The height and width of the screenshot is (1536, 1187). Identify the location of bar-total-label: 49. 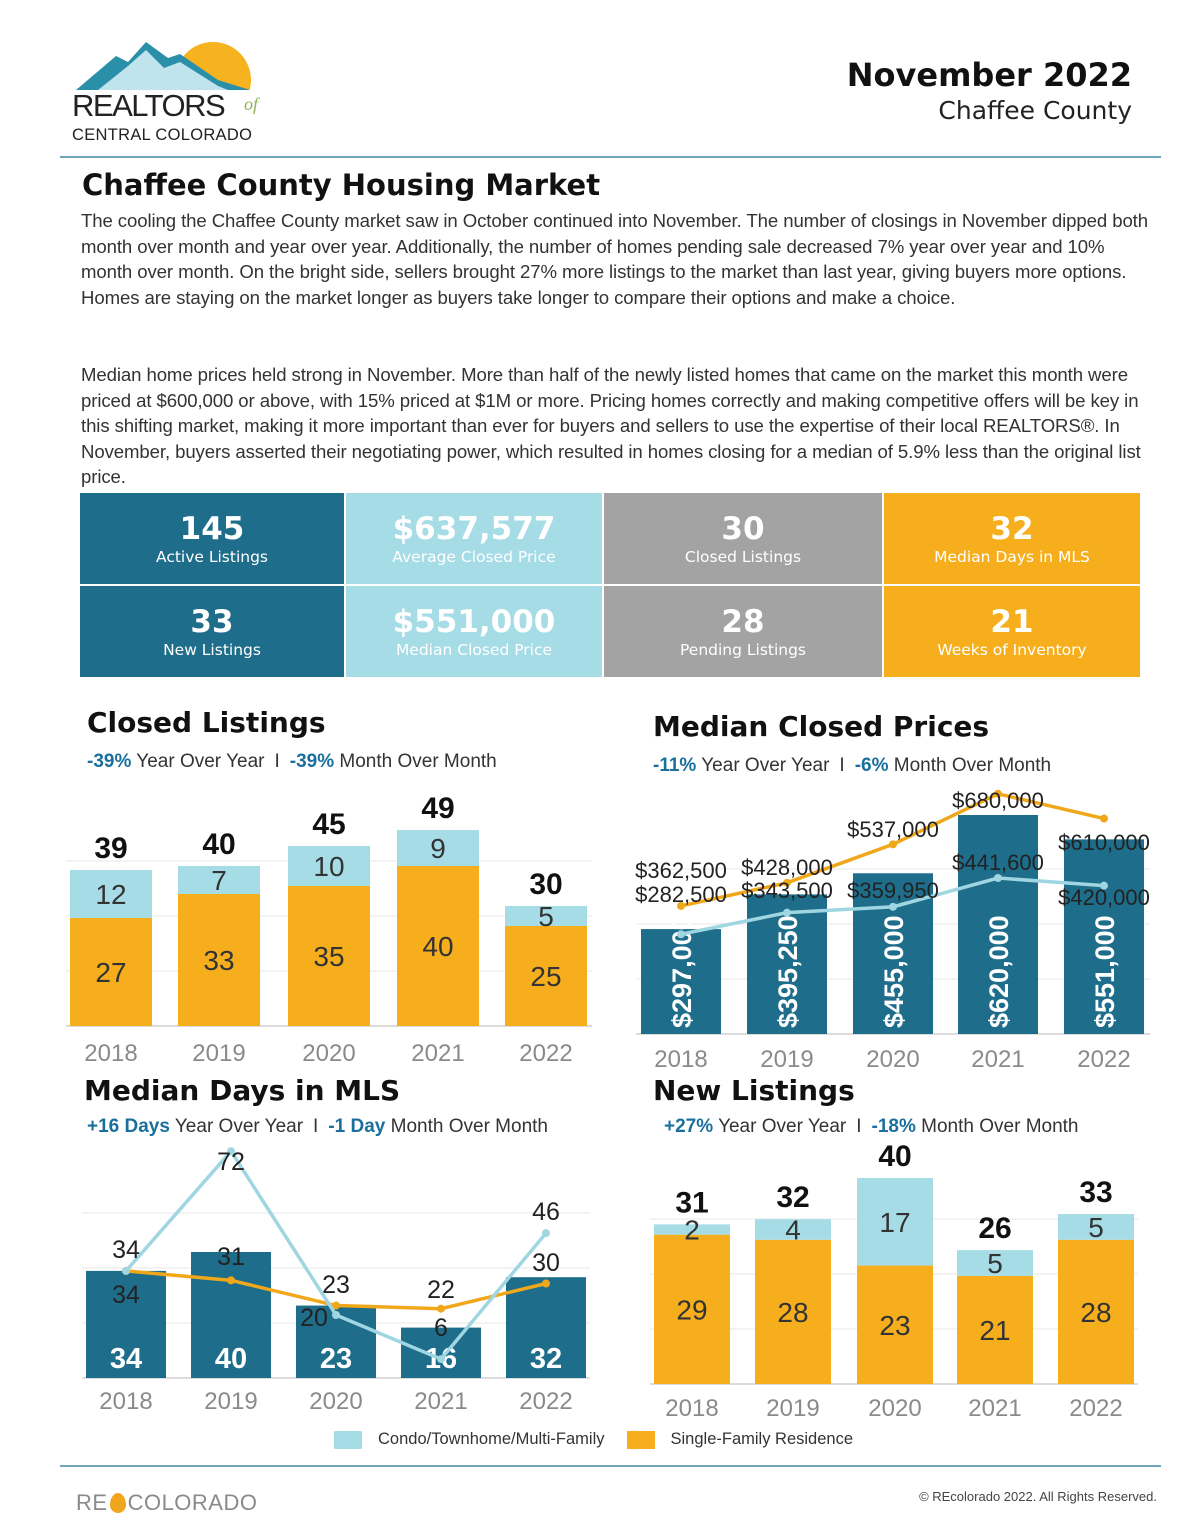
(437, 808).